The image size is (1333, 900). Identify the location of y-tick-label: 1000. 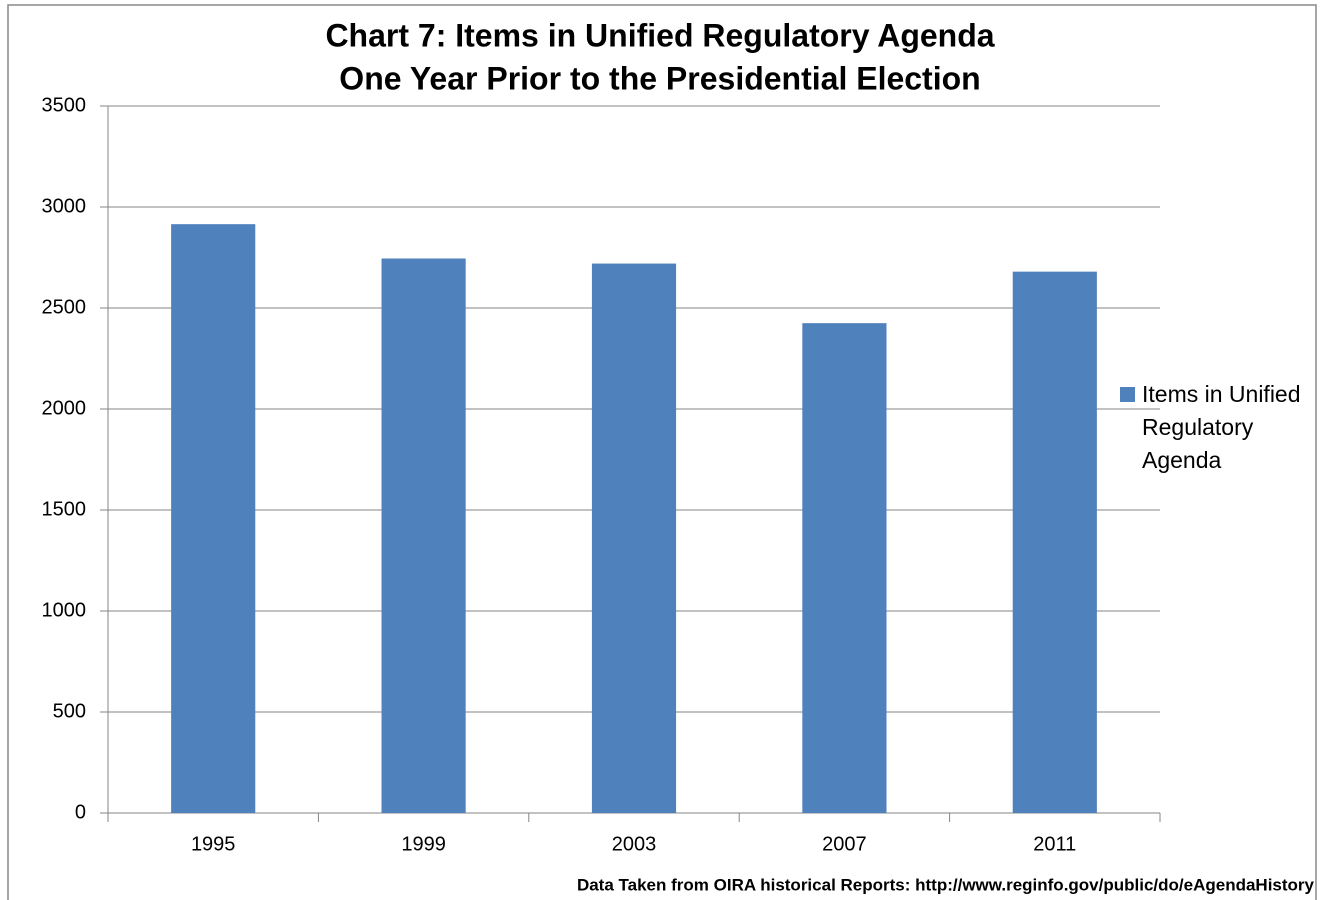
(64, 610).